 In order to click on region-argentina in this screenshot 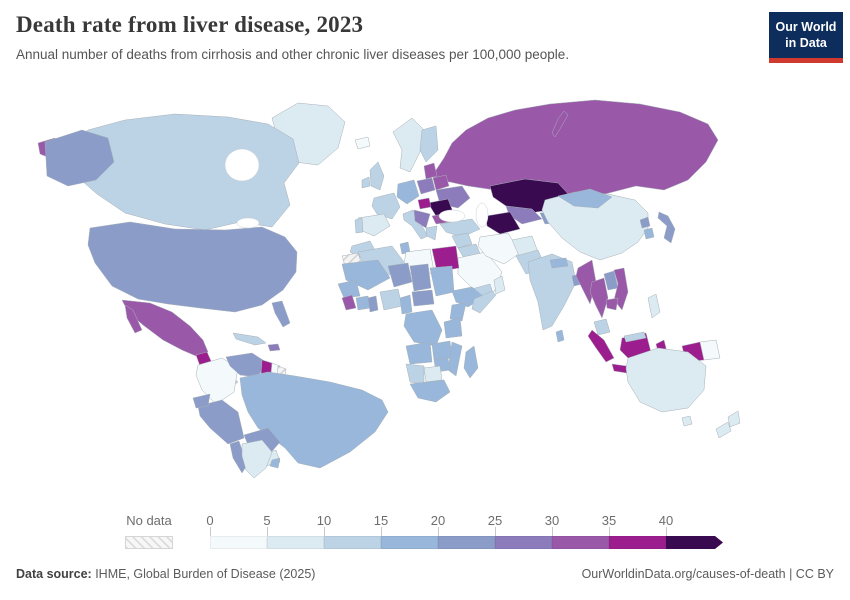, I will do `click(257, 459)`.